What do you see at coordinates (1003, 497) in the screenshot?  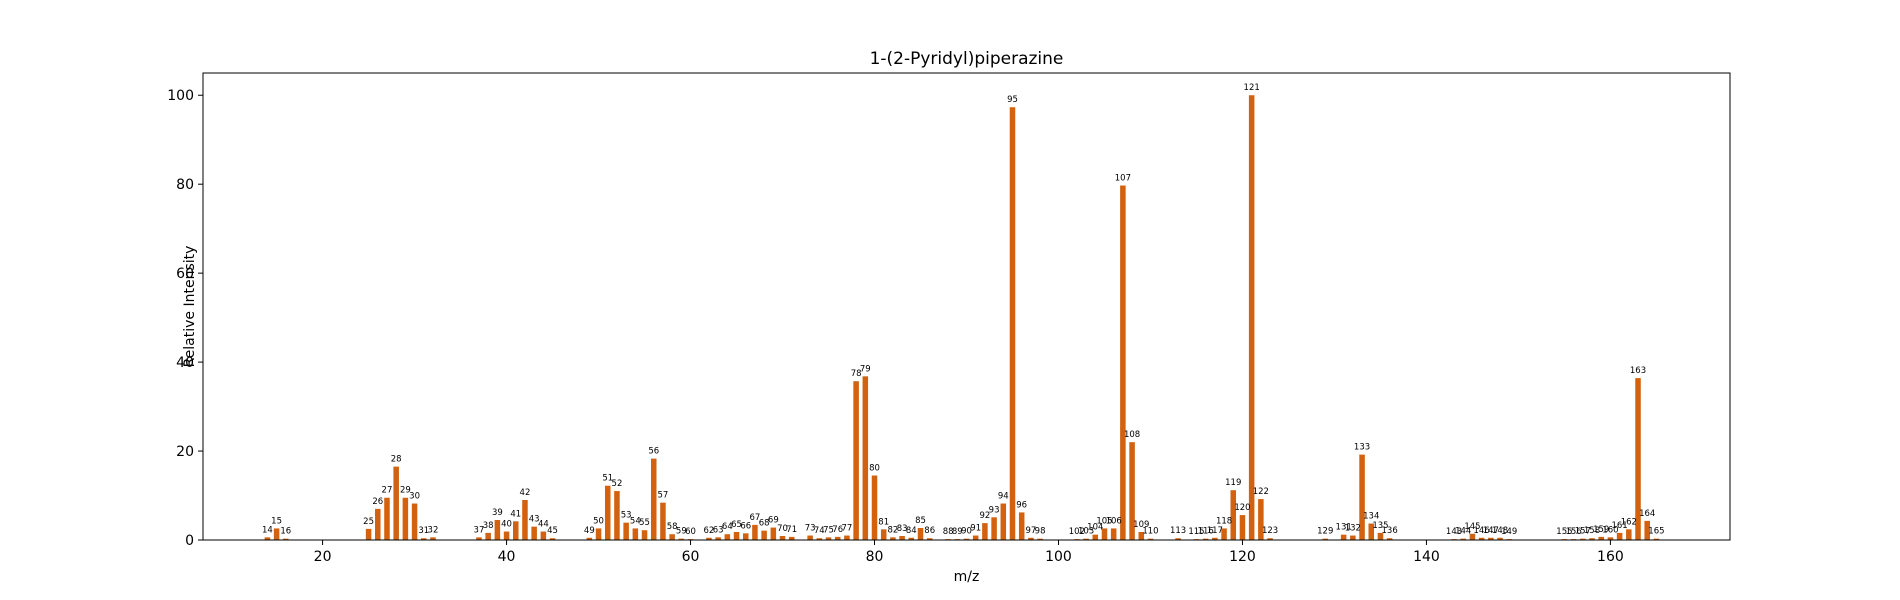 I see `bar-data-label: 94` at bounding box center [1003, 497].